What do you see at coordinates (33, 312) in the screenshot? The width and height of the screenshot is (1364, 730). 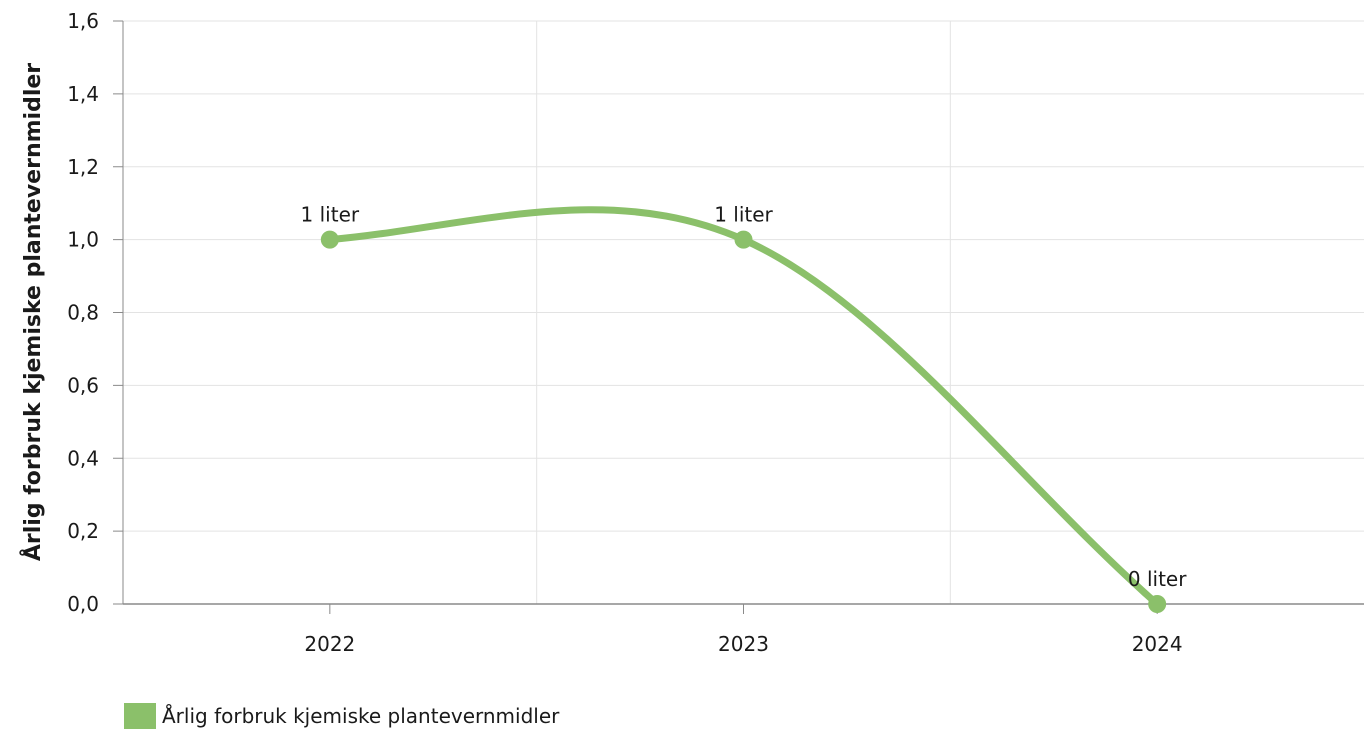 I see `y-axis-label: Årlig forbruk kjemiske plantevernmidler` at bounding box center [33, 312].